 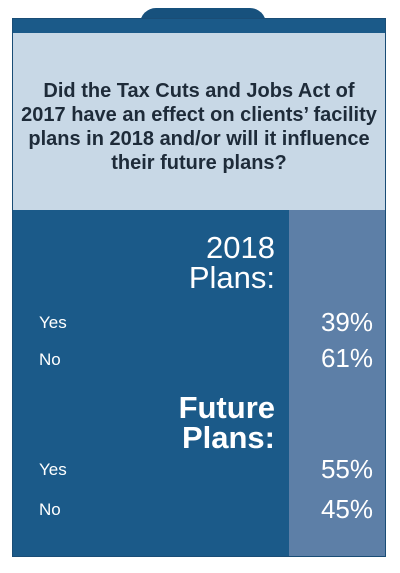 I want to click on row-2018-no-value: 61%, so click(x=346, y=358).